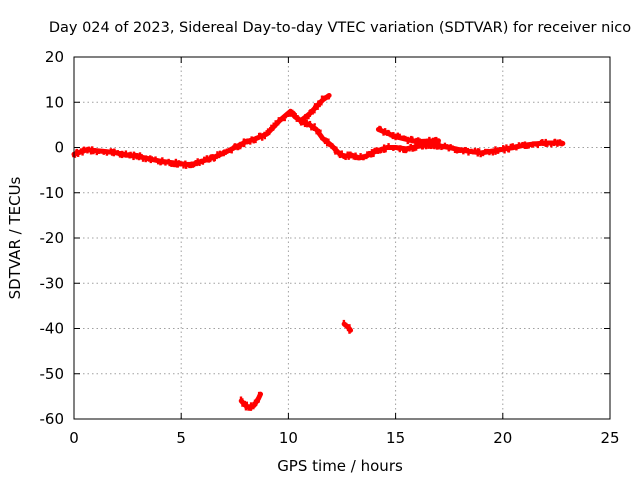 The height and width of the screenshot is (480, 640). I want to click on y-tick-label: -20, so click(52, 238).